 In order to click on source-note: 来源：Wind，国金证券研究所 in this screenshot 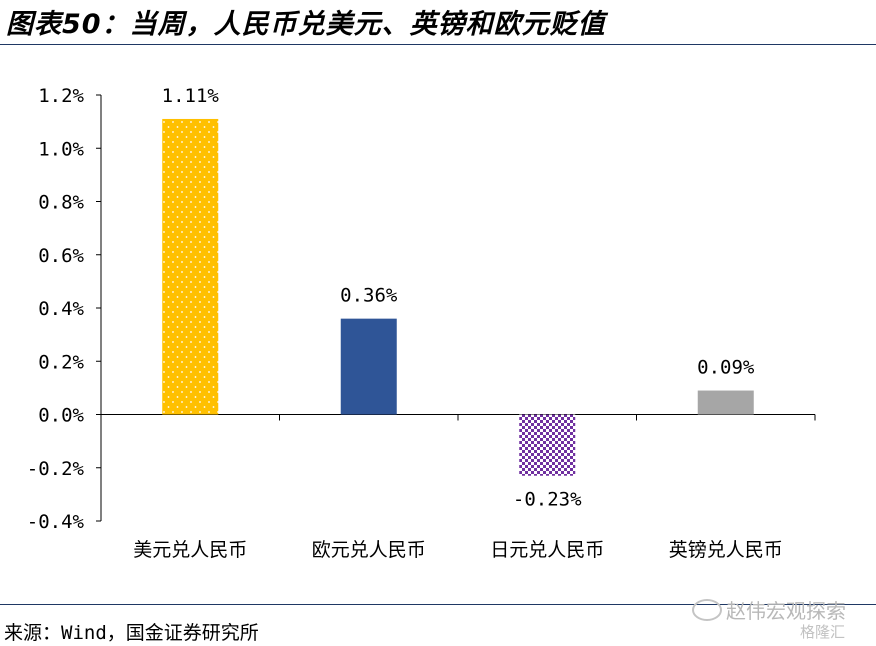, I will do `click(131, 633)`.